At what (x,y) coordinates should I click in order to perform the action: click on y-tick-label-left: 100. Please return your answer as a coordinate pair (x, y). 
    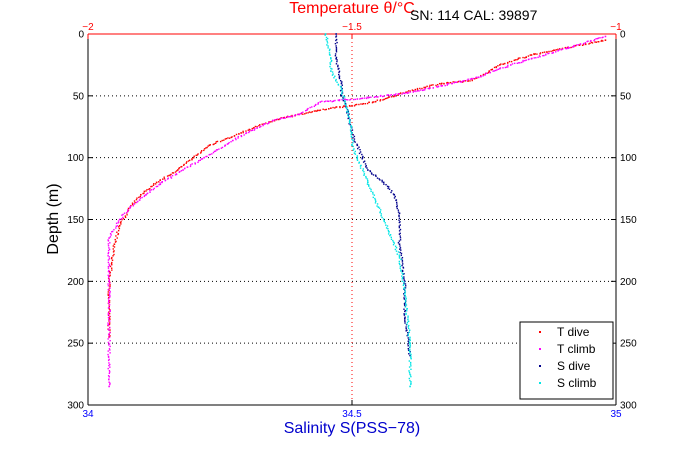
    Looking at the image, I should click on (75, 158).